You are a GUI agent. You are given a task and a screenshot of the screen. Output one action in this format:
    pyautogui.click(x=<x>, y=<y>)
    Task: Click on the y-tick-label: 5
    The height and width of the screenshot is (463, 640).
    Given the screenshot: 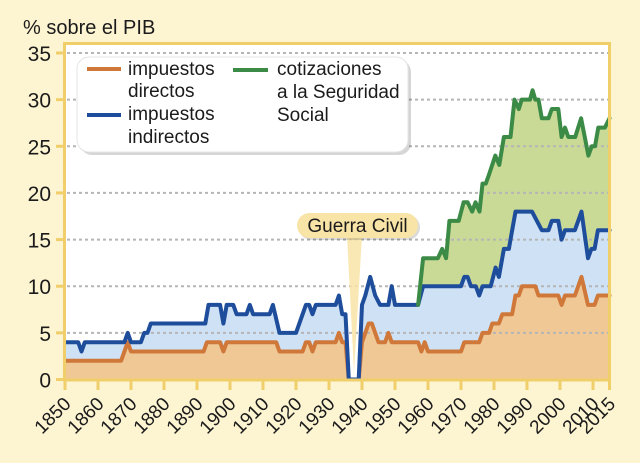 What is the action you would take?
    pyautogui.click(x=45, y=334)
    